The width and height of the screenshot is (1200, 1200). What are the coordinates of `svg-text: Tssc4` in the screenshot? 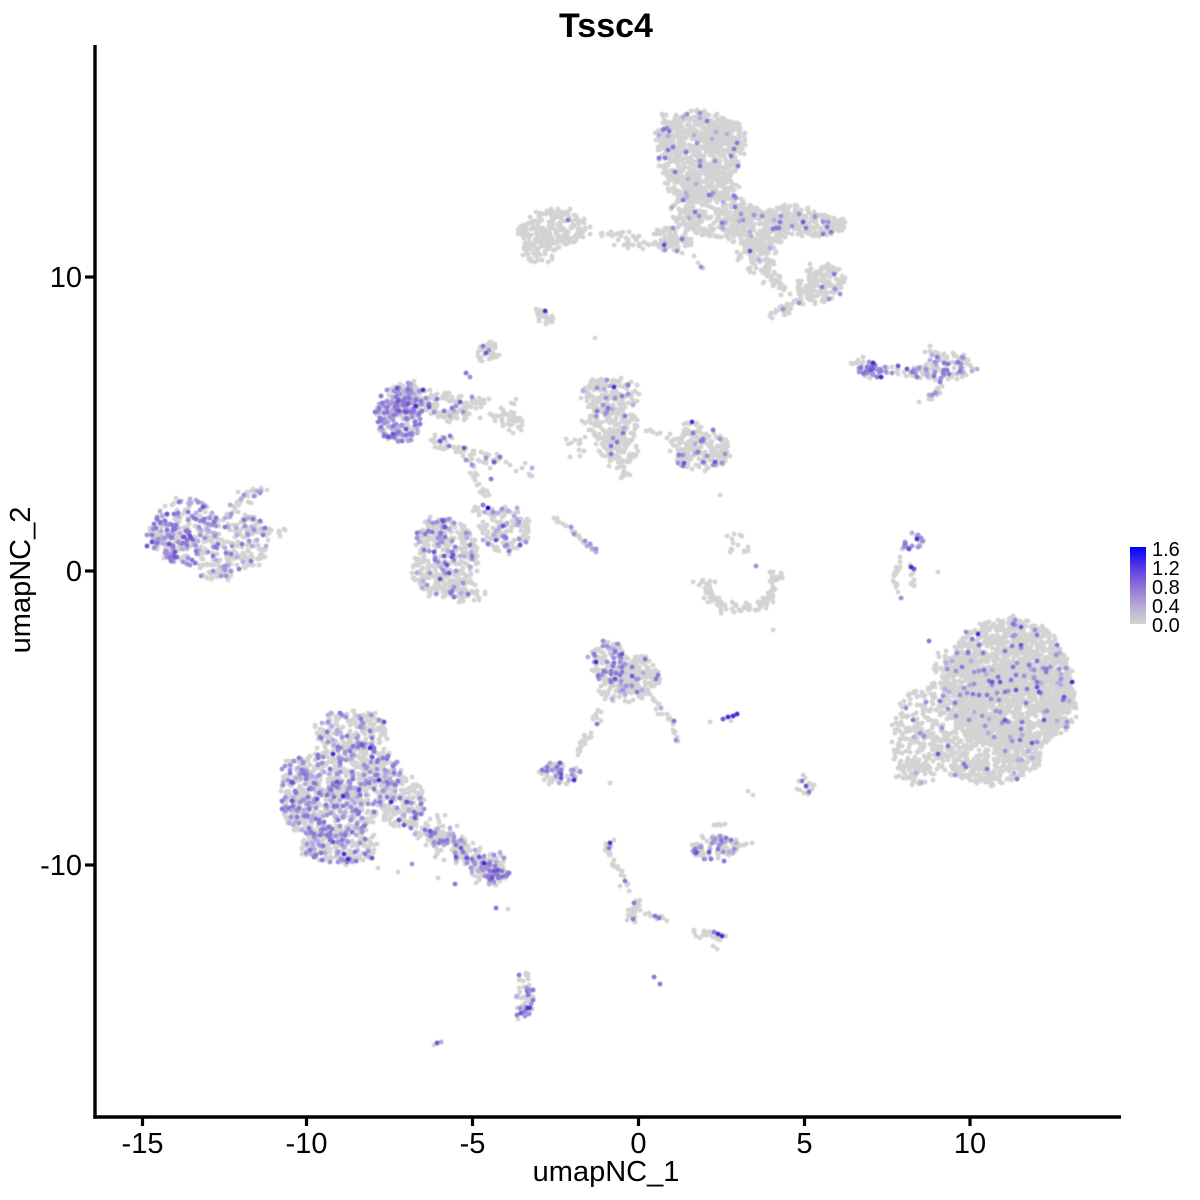 It's located at (606, 26).